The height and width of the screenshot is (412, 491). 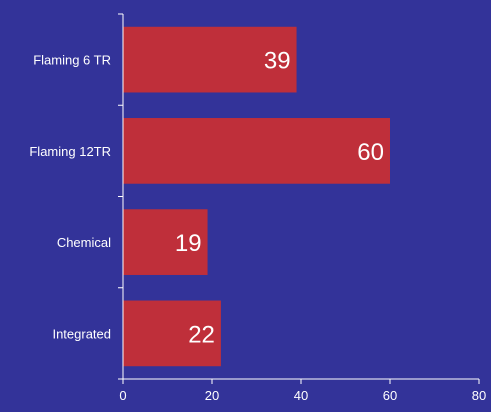 I want to click on x-tick-label-80: 80, so click(x=479, y=395).